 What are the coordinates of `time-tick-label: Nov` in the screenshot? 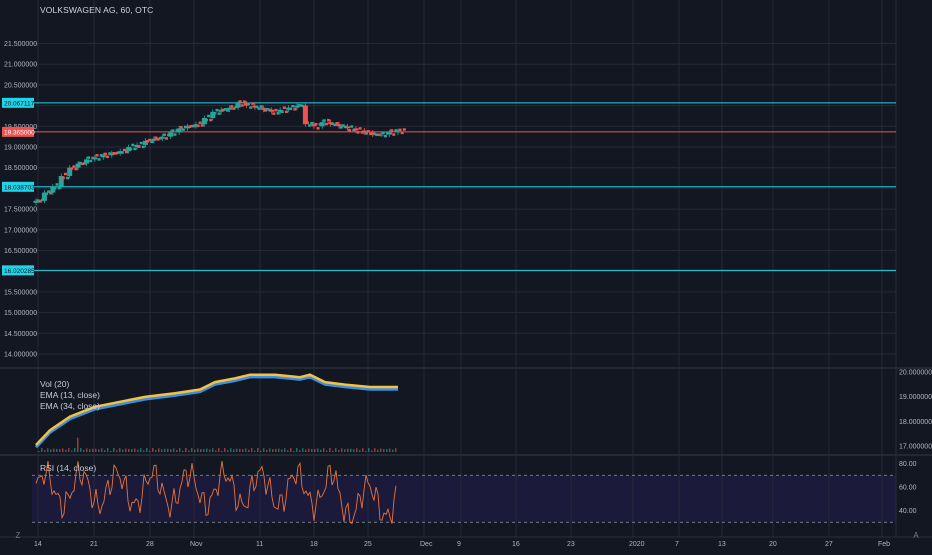 It's located at (196, 544).